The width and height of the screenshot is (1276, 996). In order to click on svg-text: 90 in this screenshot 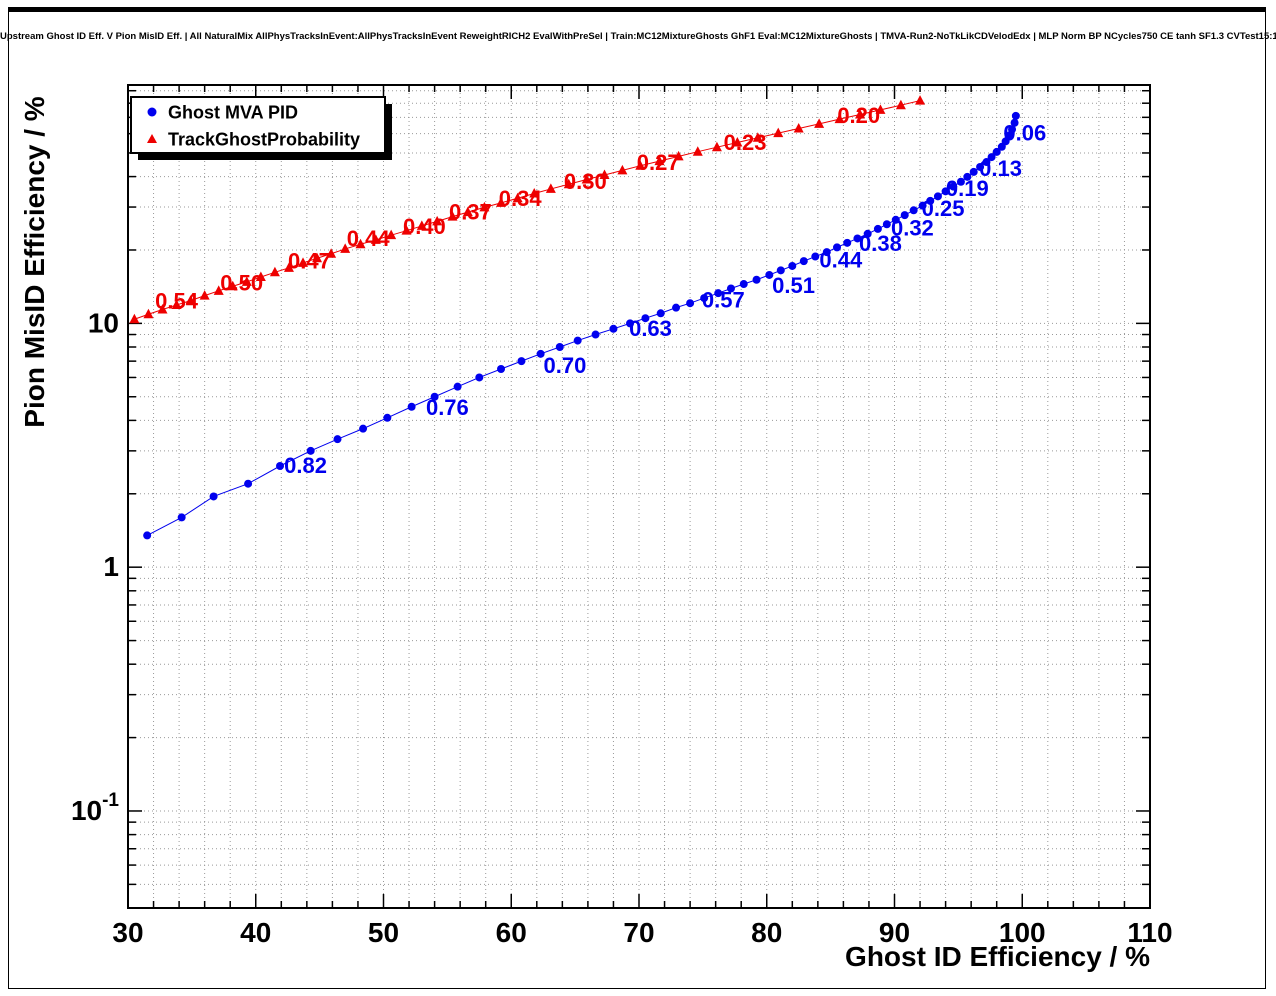, I will do `click(894, 932)`.